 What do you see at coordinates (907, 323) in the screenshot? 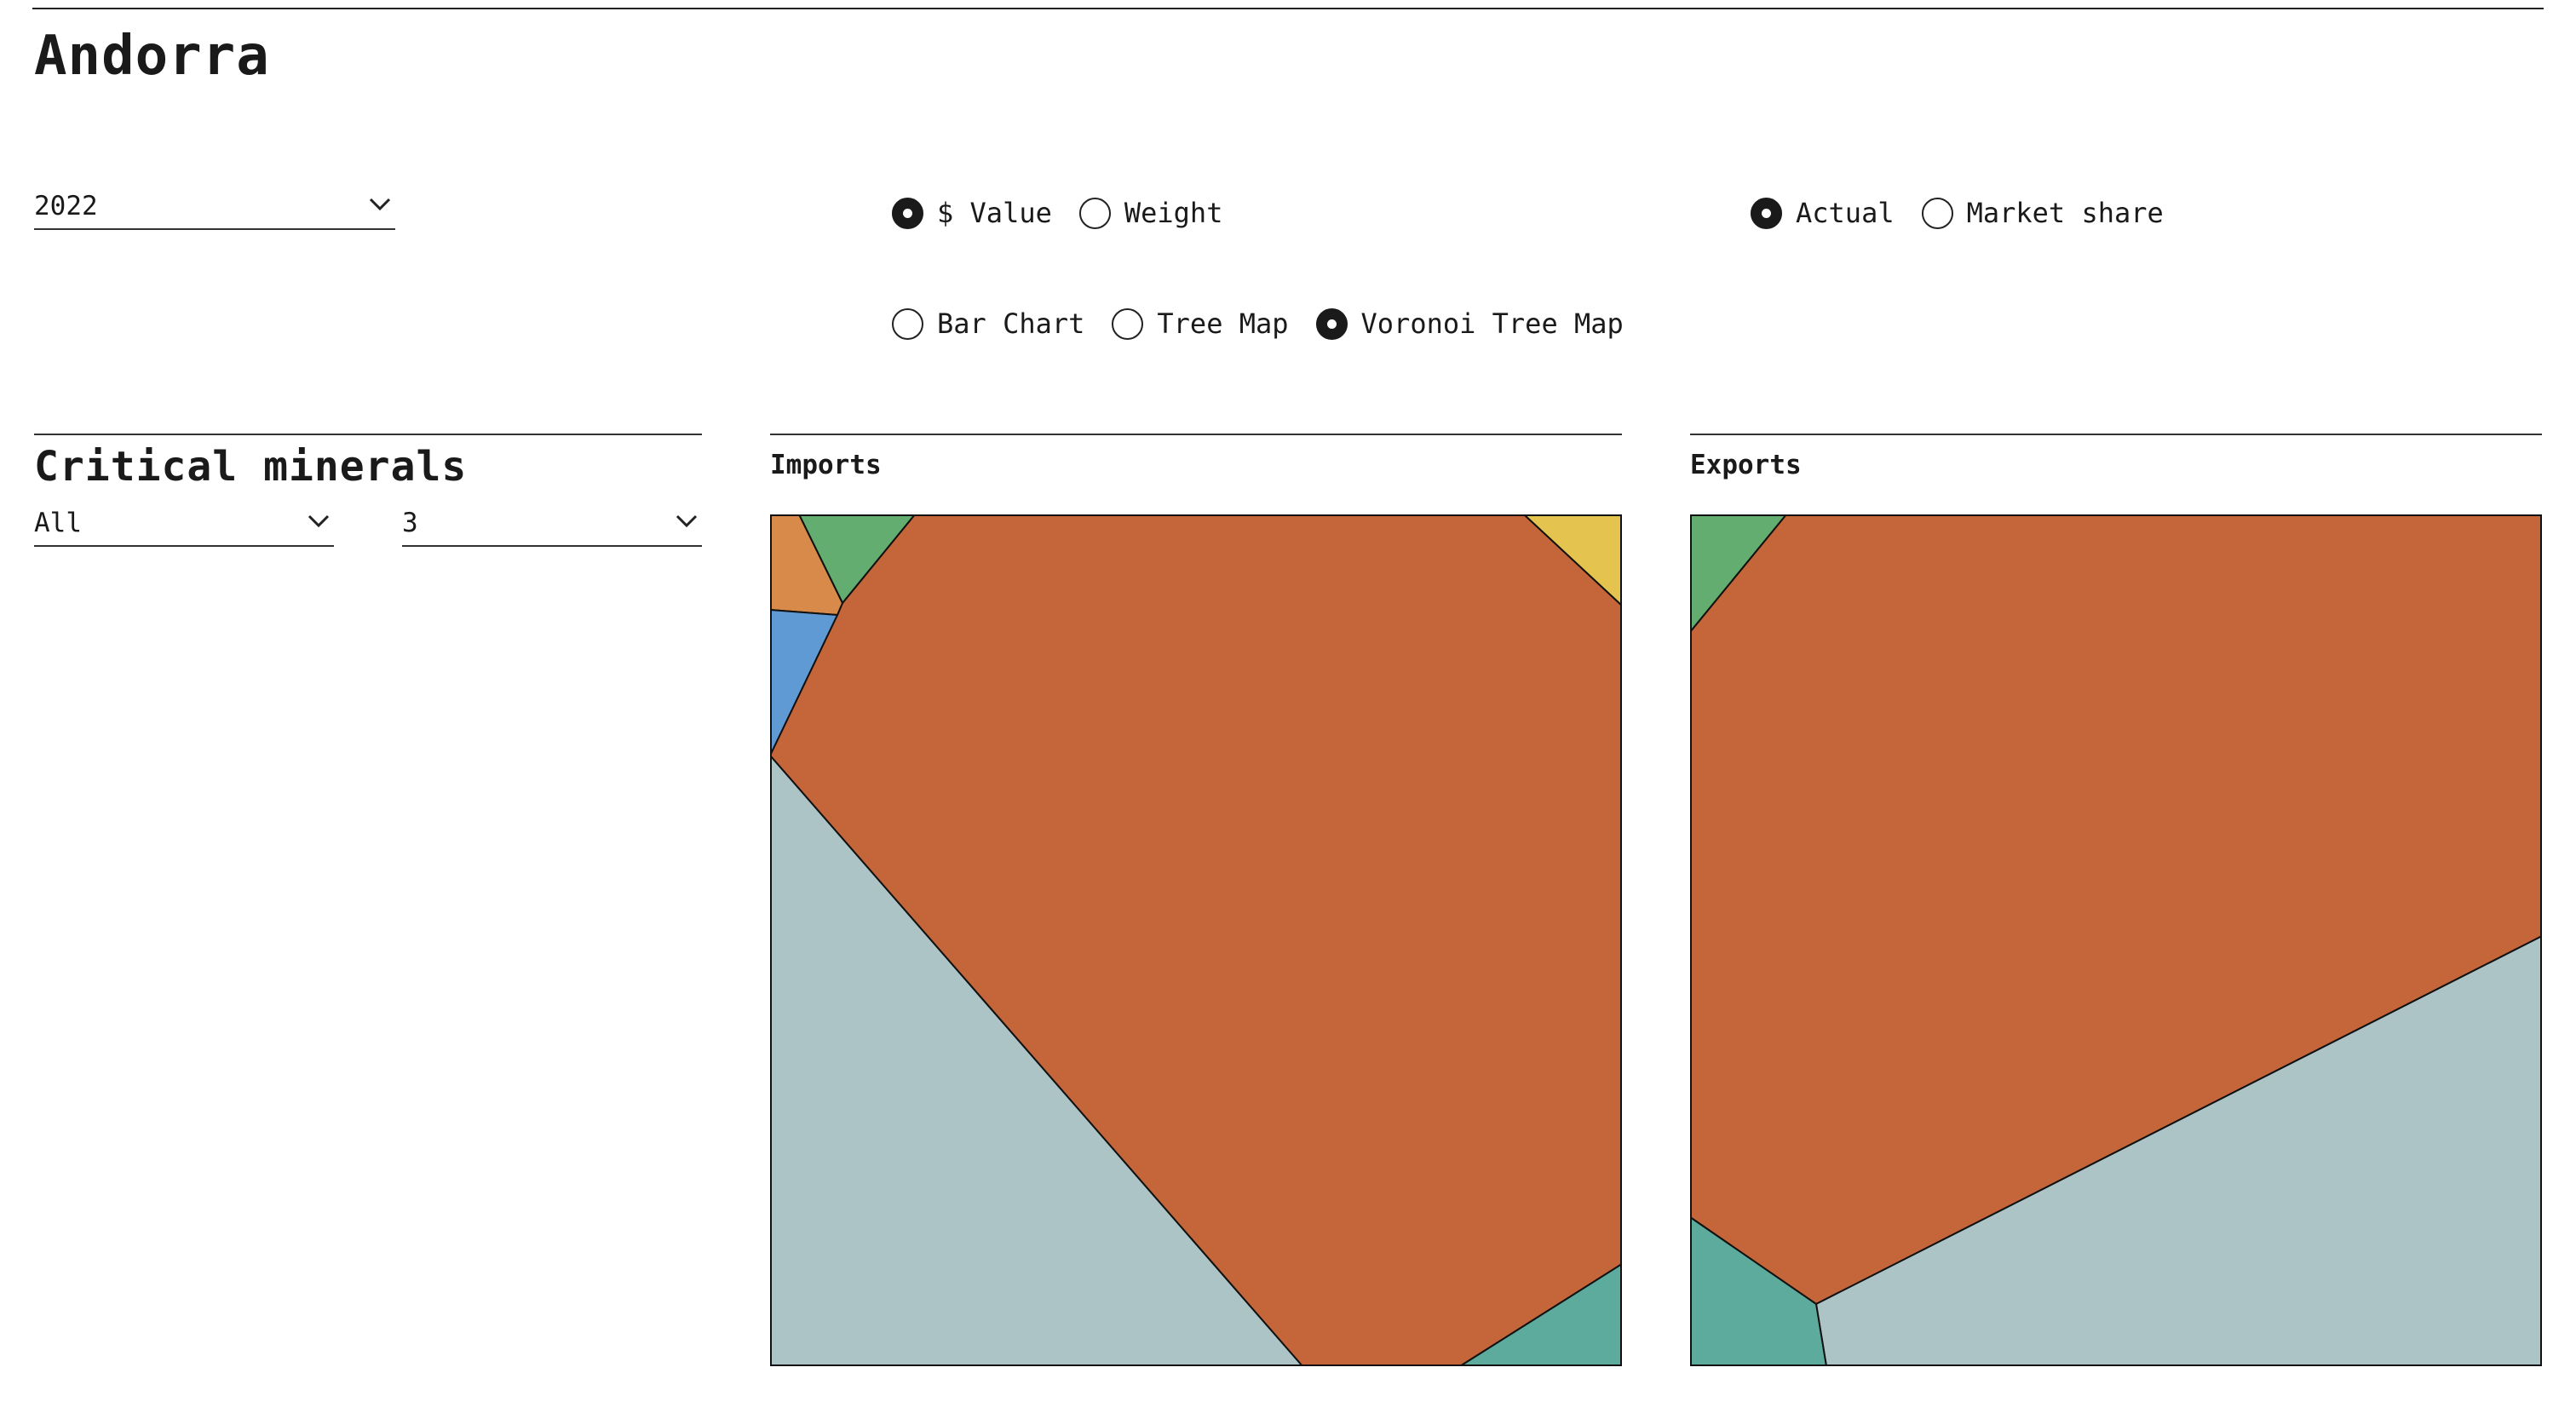
I see `radio-bar-chart-indicator` at bounding box center [907, 323].